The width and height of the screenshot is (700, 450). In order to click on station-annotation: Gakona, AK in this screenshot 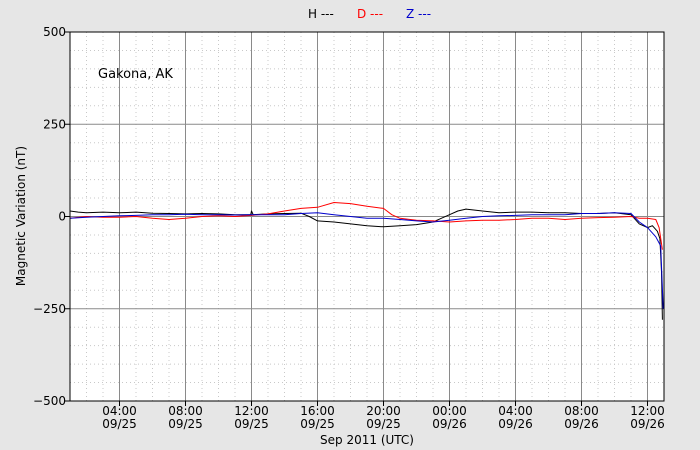, I will do `click(135, 74)`.